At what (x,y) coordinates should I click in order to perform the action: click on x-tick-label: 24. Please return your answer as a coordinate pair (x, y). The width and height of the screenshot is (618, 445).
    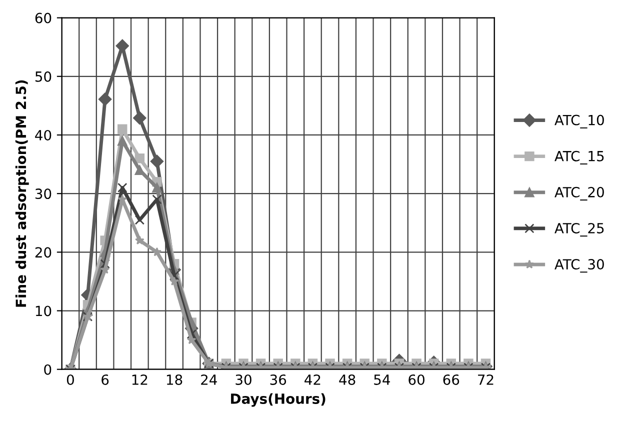
    Looking at the image, I should click on (209, 379).